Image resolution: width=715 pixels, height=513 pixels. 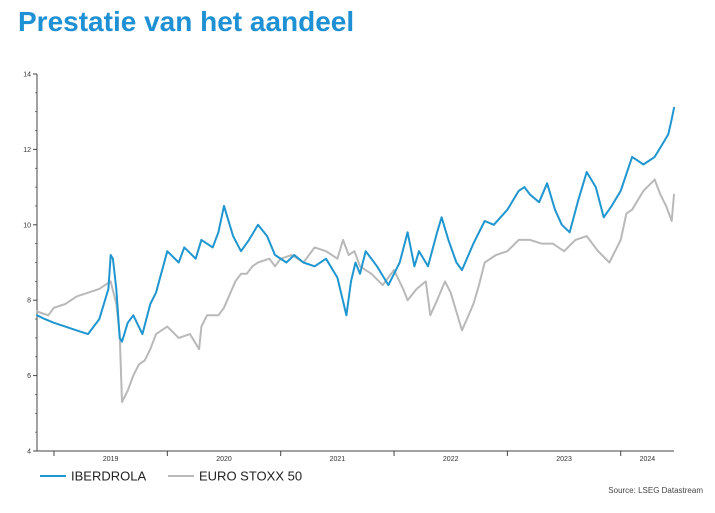 What do you see at coordinates (186, 21) in the screenshot?
I see `page-title: Prestatie van het aandeel` at bounding box center [186, 21].